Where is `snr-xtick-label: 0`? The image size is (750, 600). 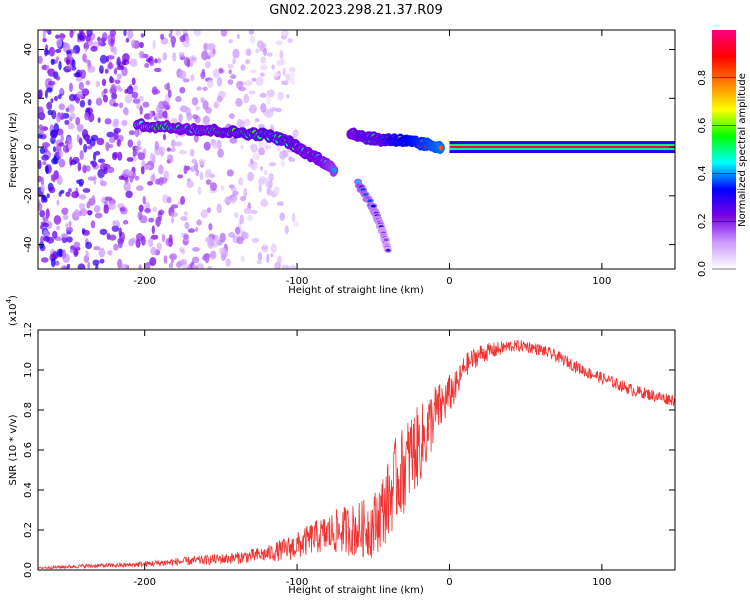
snr-xtick-label: 0 is located at coordinates (449, 582).